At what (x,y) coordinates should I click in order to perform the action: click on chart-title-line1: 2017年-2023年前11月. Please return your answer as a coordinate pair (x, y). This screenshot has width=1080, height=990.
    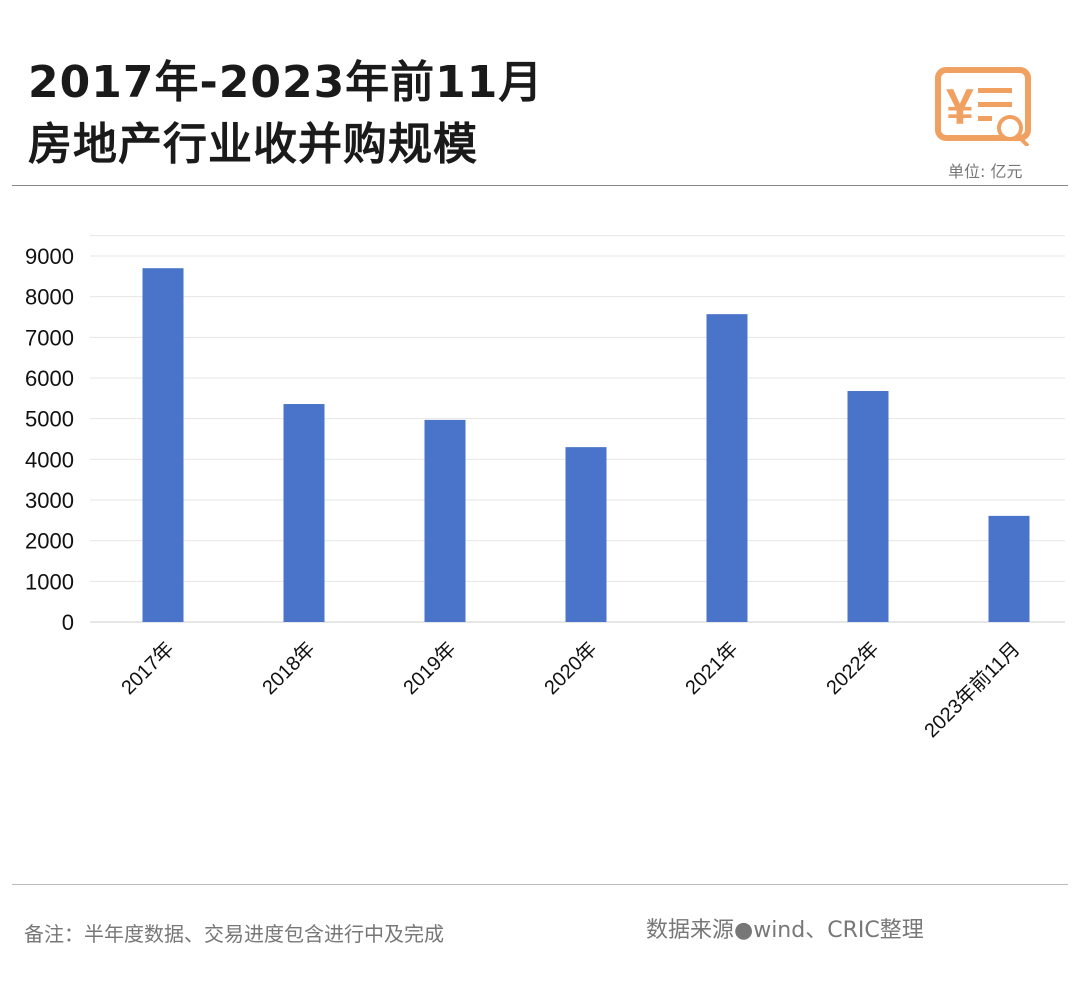
    Looking at the image, I should click on (286, 82).